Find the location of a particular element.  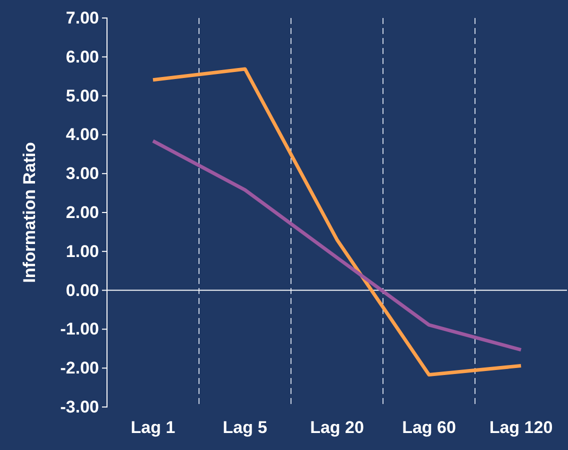

y-tick-label: 2.00 is located at coordinates (82, 212).